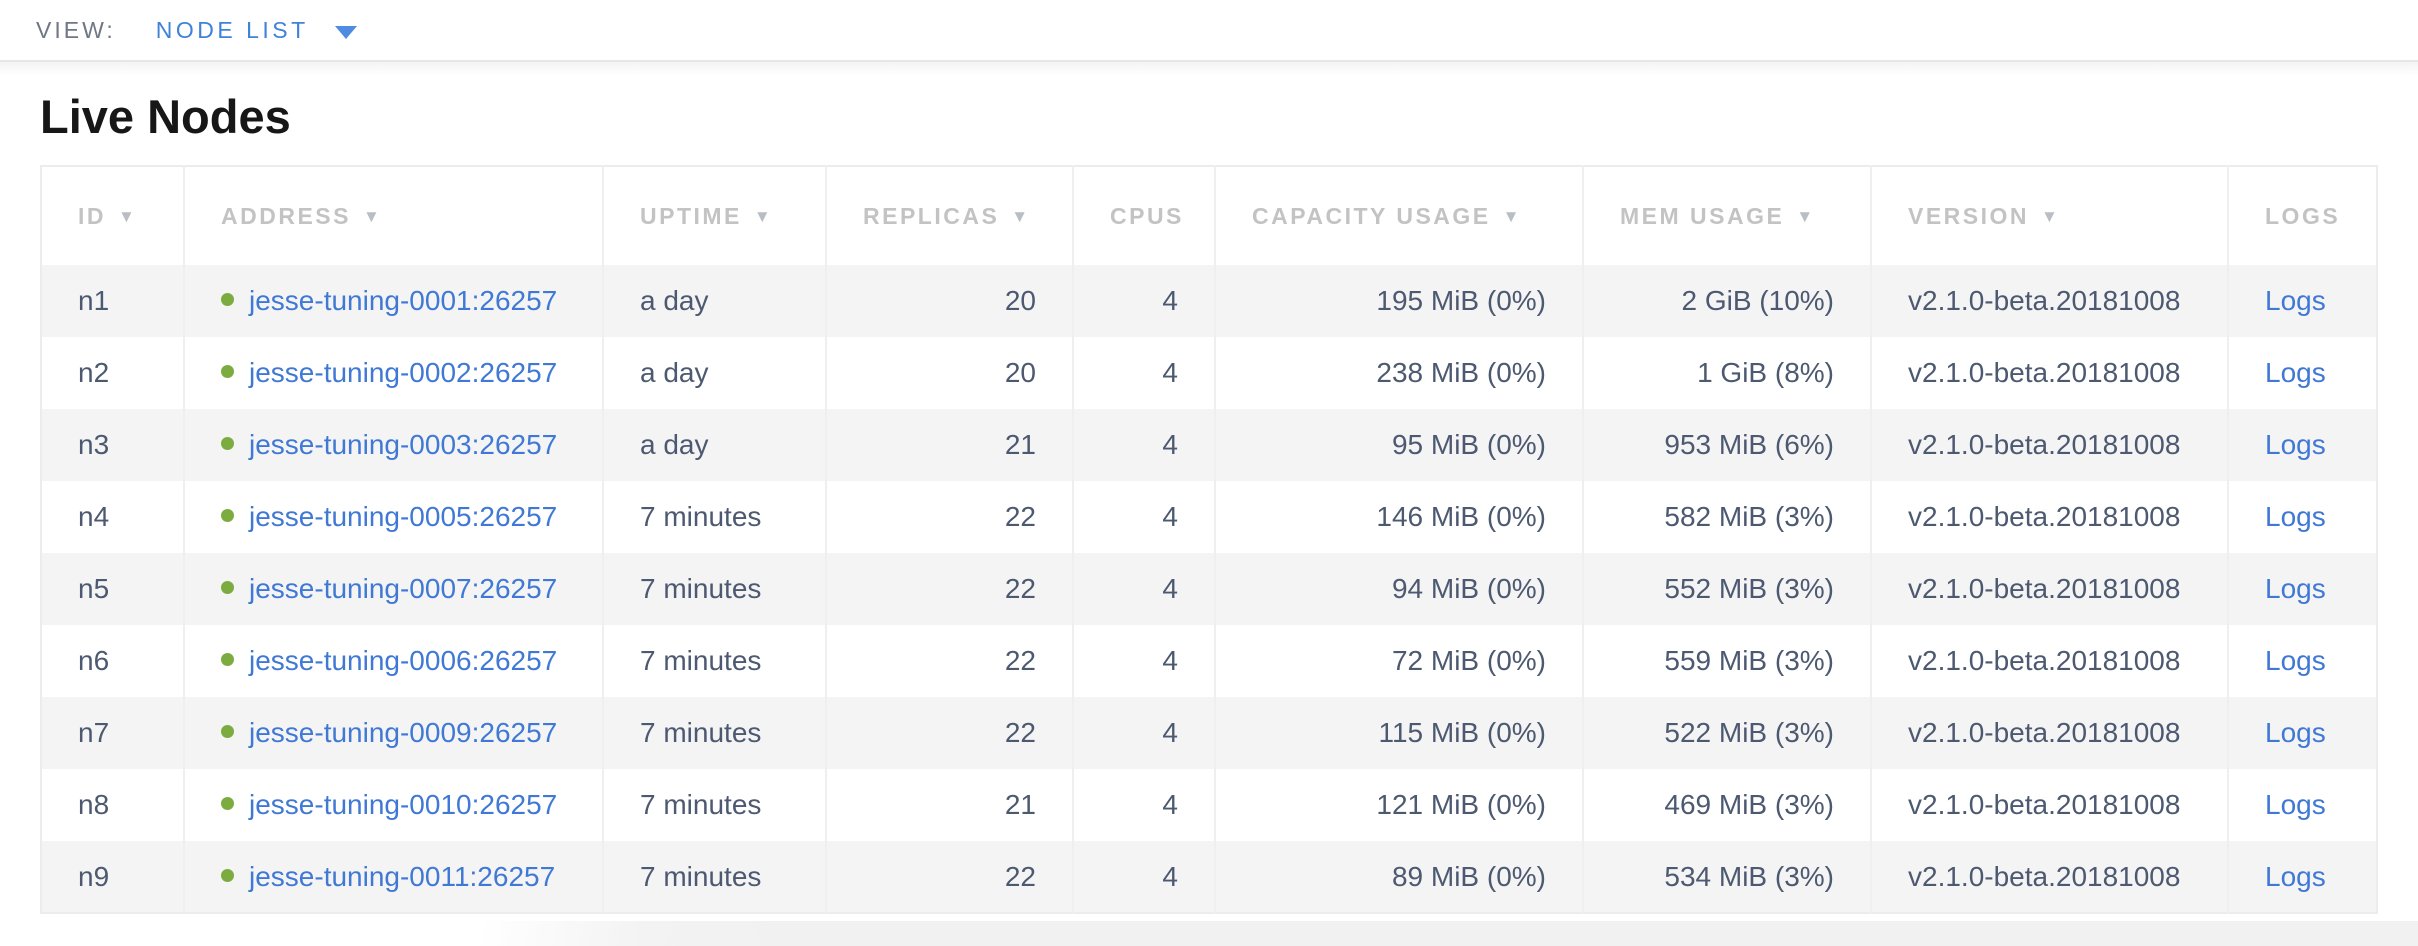 The height and width of the screenshot is (946, 2418). Describe the element at coordinates (92, 215) in the screenshot. I see `column-label: ID` at that location.